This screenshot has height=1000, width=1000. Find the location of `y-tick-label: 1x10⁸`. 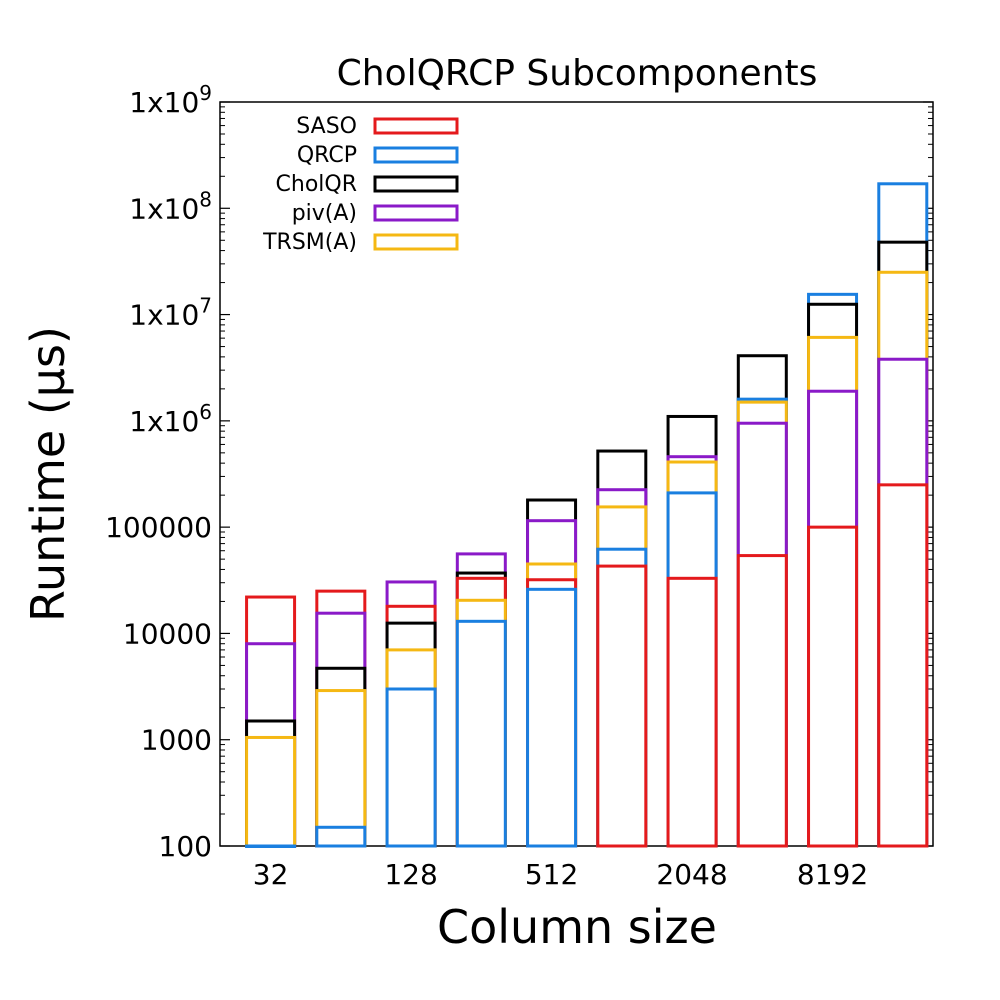

y-tick-label: 1x10⁸ is located at coordinates (170, 206).